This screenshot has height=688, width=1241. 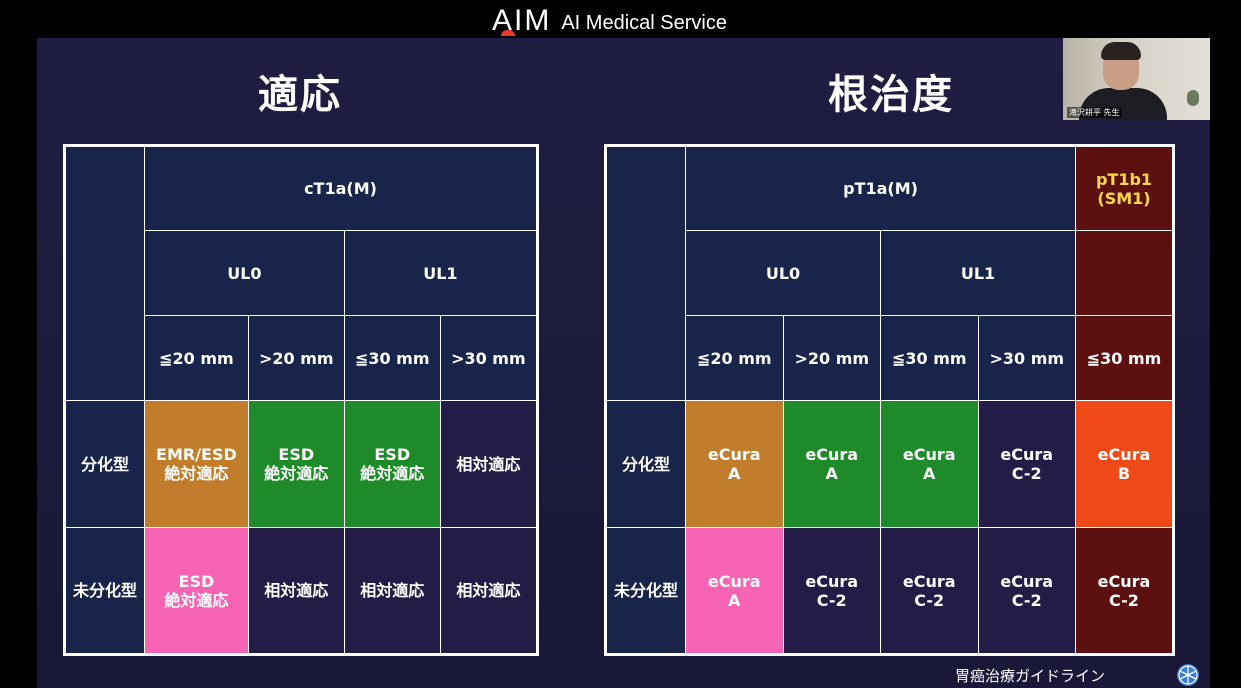 What do you see at coordinates (1124, 188) in the screenshot?
I see `header-pt1b1: pT1b1 (SM1)` at bounding box center [1124, 188].